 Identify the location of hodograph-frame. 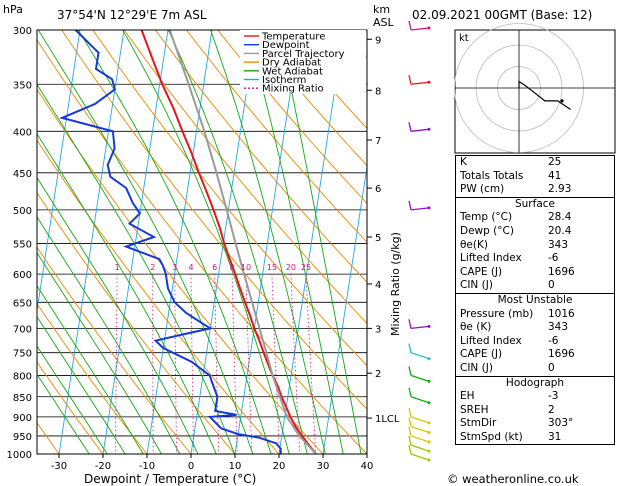
(535, 91).